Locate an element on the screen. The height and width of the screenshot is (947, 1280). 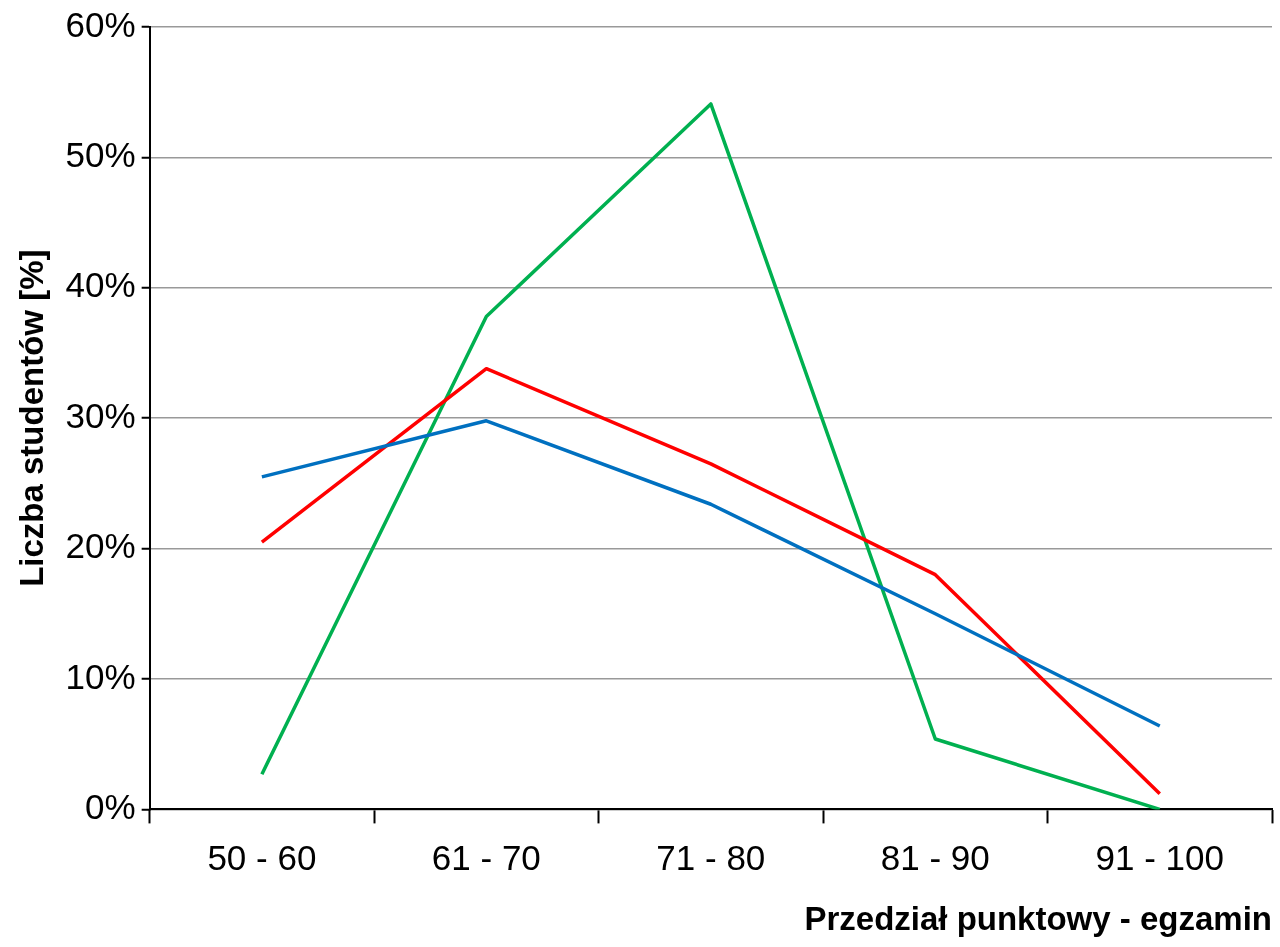
x-tick-label: 91 - 100 is located at coordinates (1159, 858).